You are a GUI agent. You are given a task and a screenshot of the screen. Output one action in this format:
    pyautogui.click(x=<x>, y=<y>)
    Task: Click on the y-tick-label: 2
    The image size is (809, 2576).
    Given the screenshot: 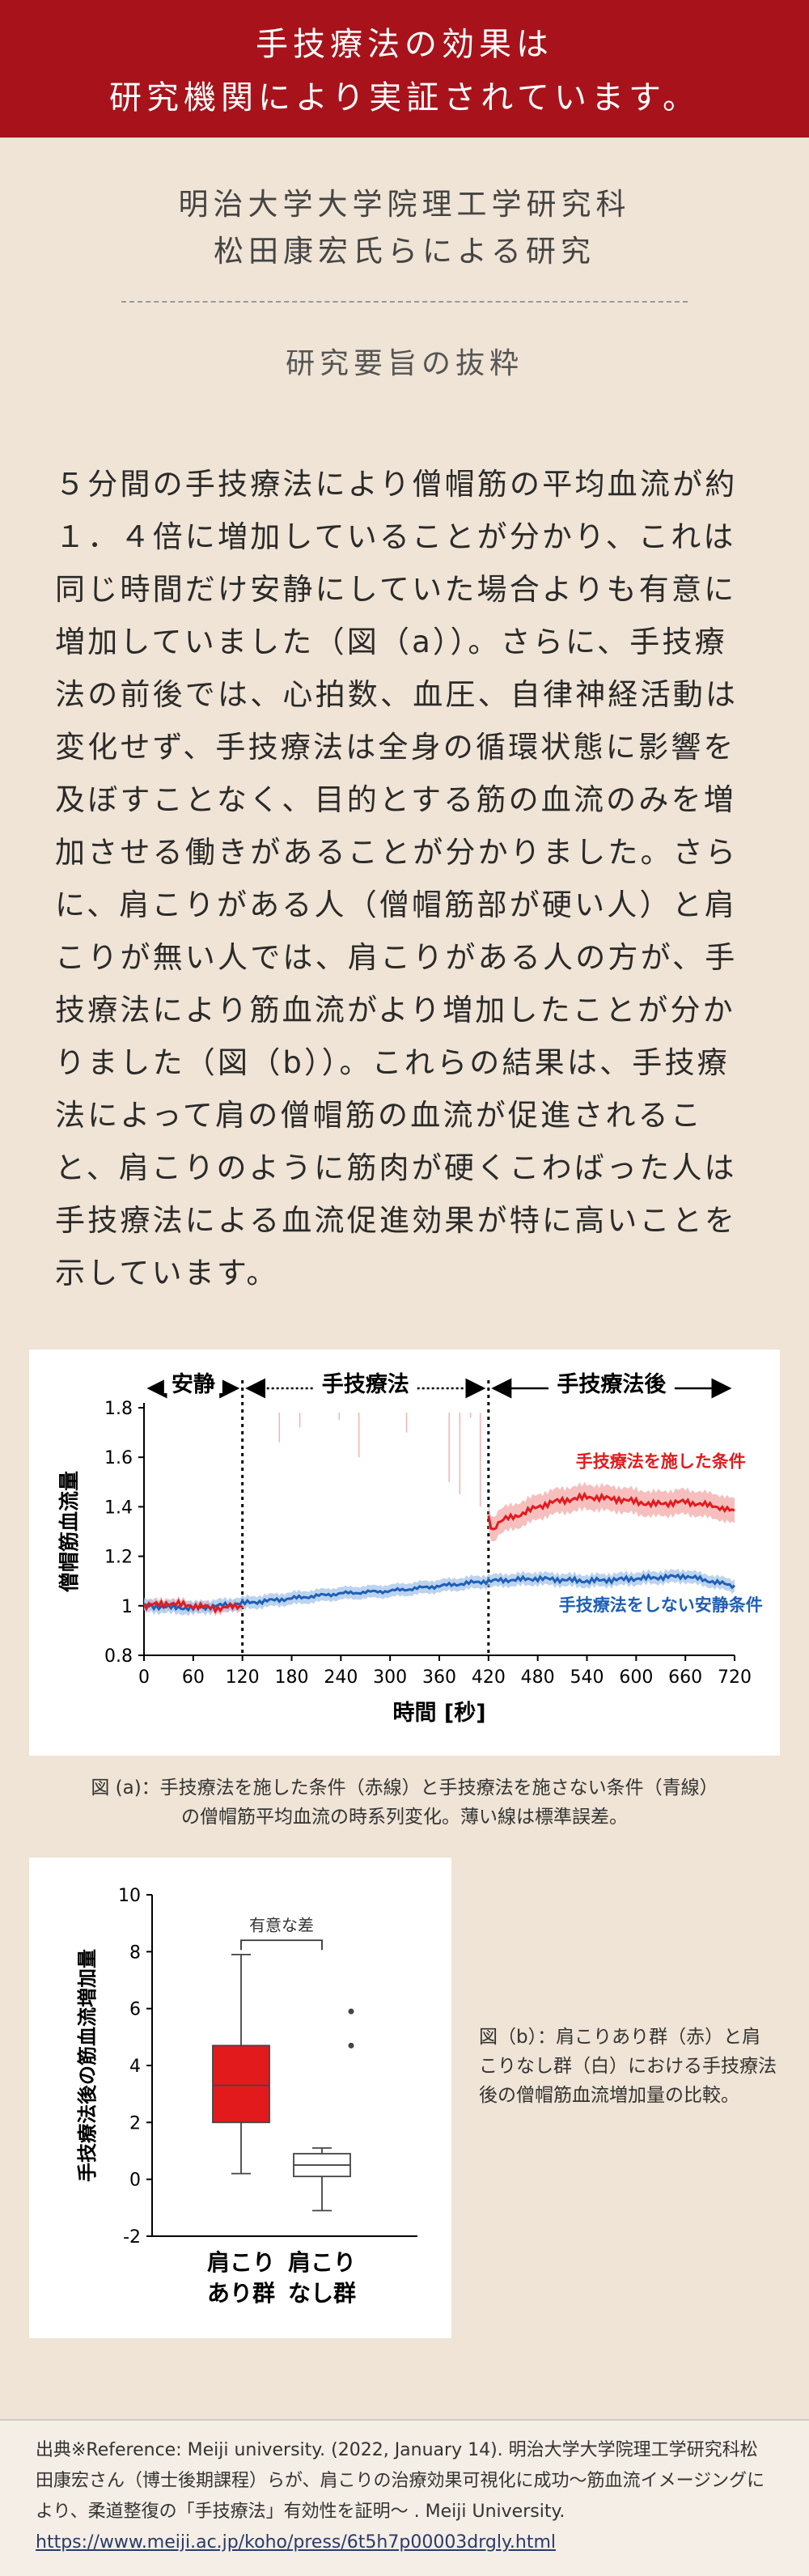 What is the action you would take?
    pyautogui.click(x=135, y=2123)
    